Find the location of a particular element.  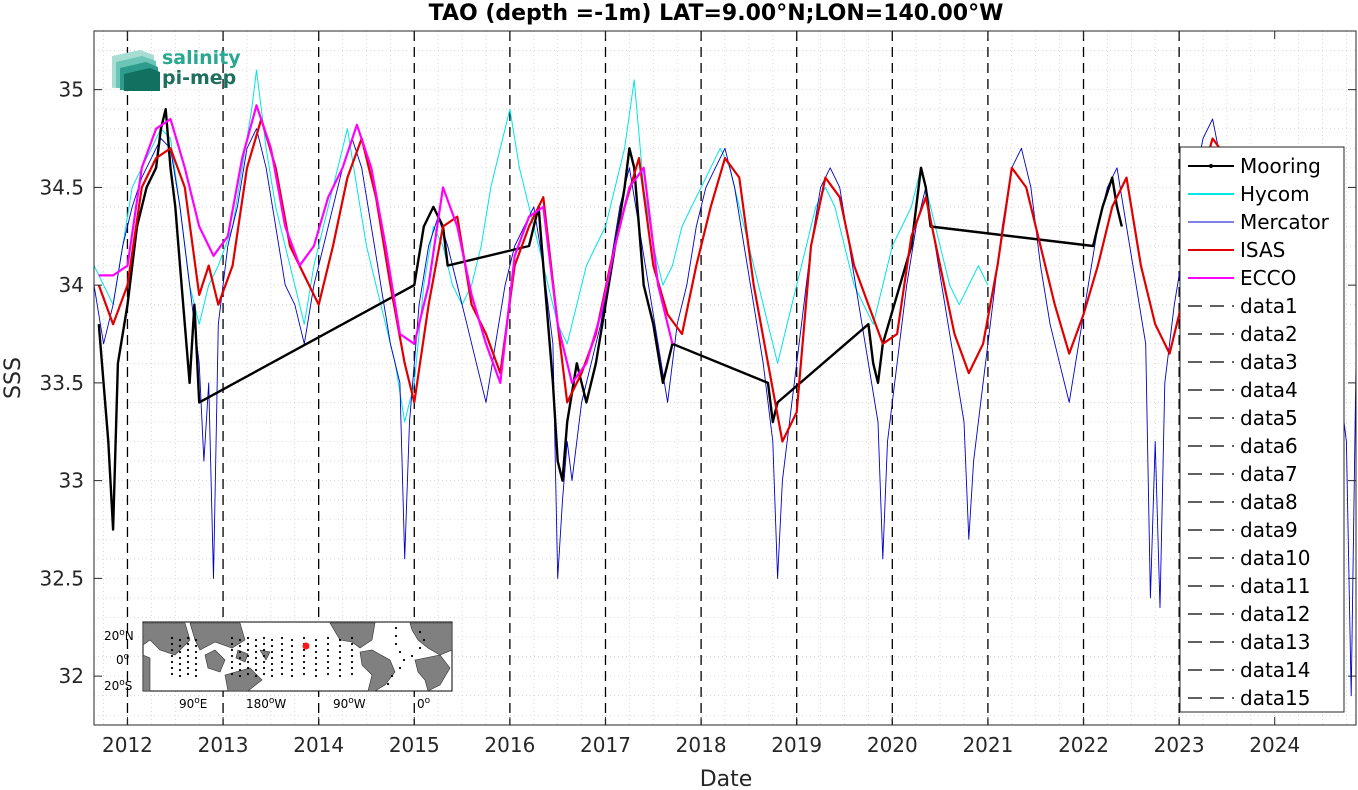

legend-label: data7 is located at coordinates (1269, 474).